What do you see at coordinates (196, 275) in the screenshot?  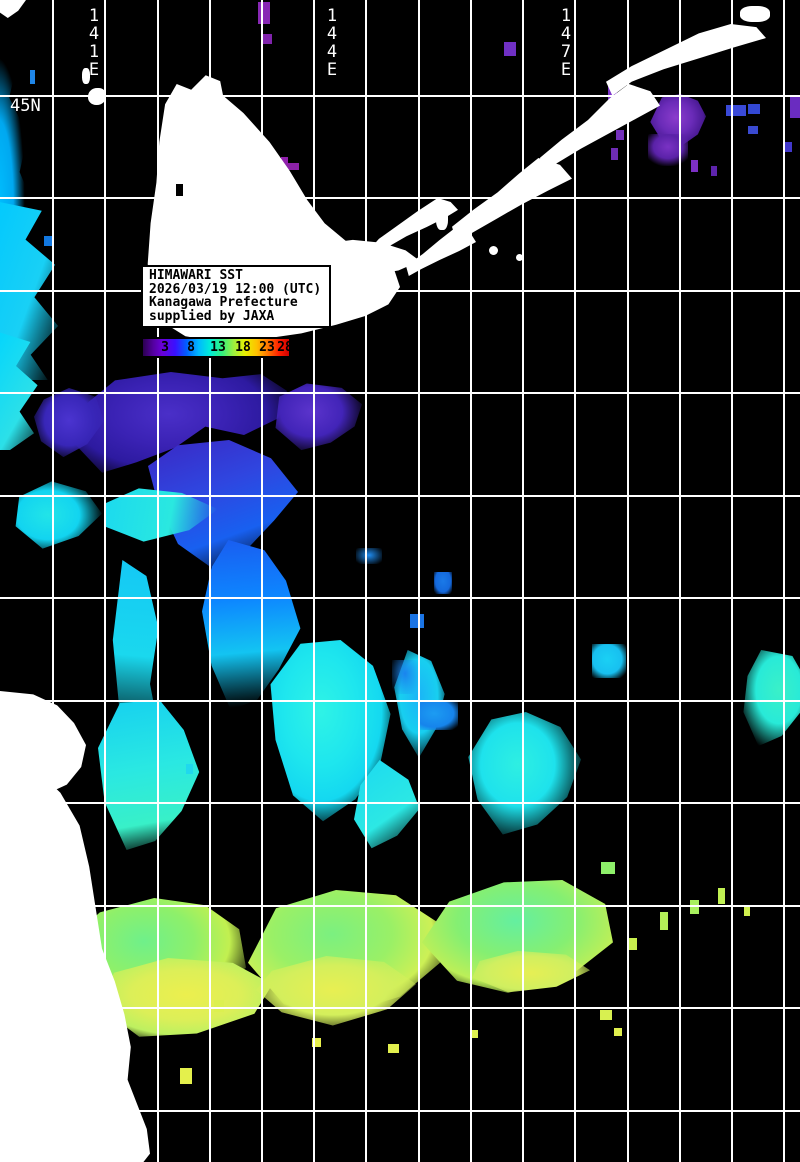 I see `info-title: HIMAWARI SST` at bounding box center [196, 275].